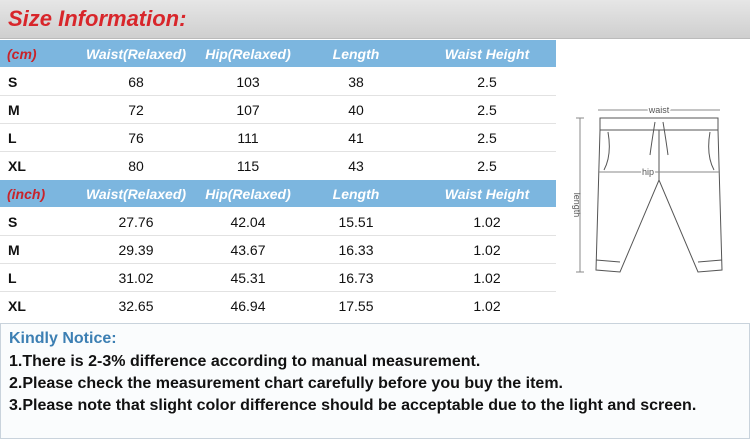 This screenshot has width=750, height=439. I want to click on cell: 43, so click(356, 166).